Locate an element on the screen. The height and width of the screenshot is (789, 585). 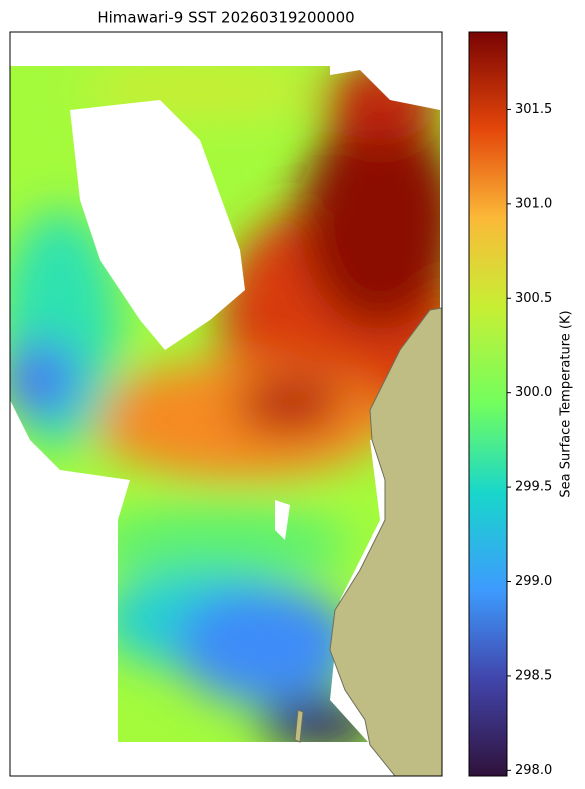
colorbar is located at coordinates (488, 404).